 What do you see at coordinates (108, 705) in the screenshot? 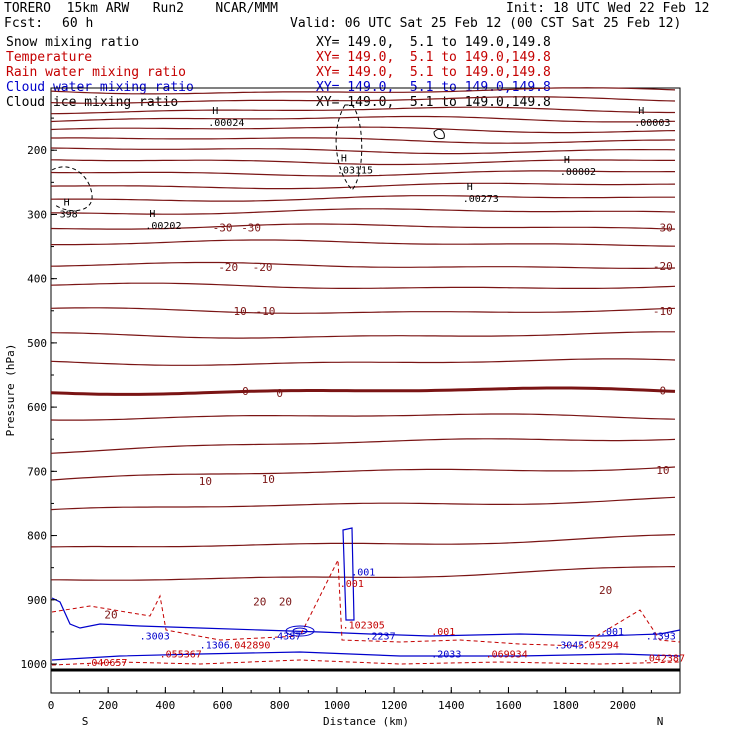
I see `x-tick-label: 200` at bounding box center [108, 705].